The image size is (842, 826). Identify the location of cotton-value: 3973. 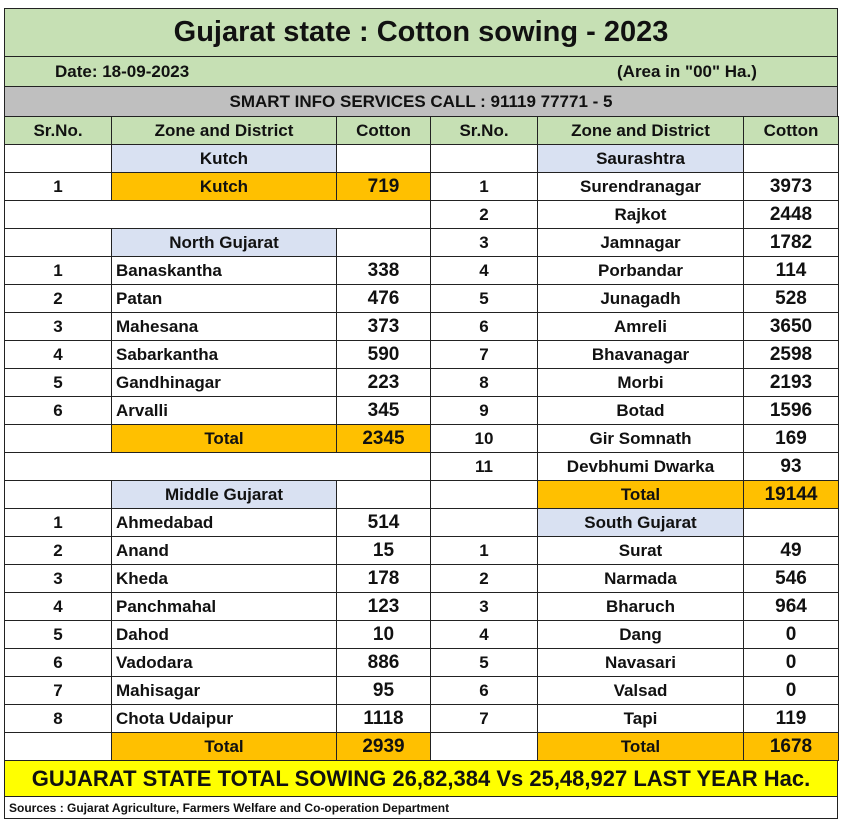
(791, 186).